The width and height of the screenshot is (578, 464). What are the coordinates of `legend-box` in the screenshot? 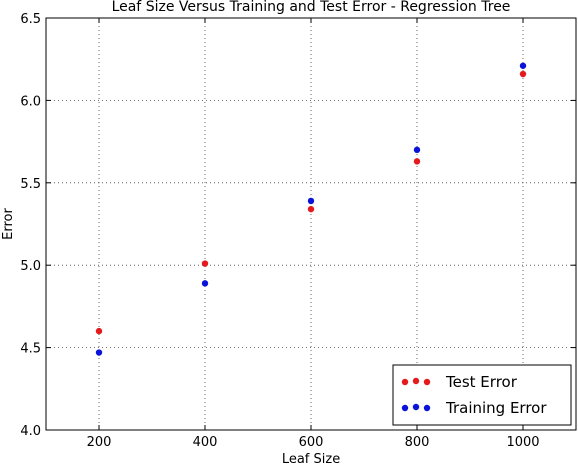 It's located at (482, 395).